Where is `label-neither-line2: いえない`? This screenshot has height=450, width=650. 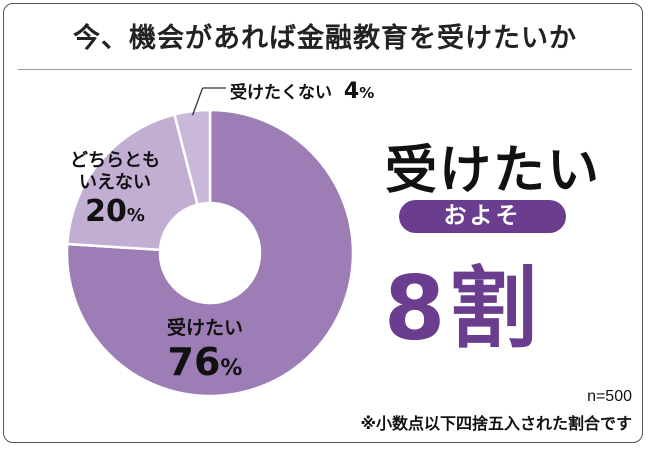
label-neither-line2: いえない is located at coordinates (115, 182).